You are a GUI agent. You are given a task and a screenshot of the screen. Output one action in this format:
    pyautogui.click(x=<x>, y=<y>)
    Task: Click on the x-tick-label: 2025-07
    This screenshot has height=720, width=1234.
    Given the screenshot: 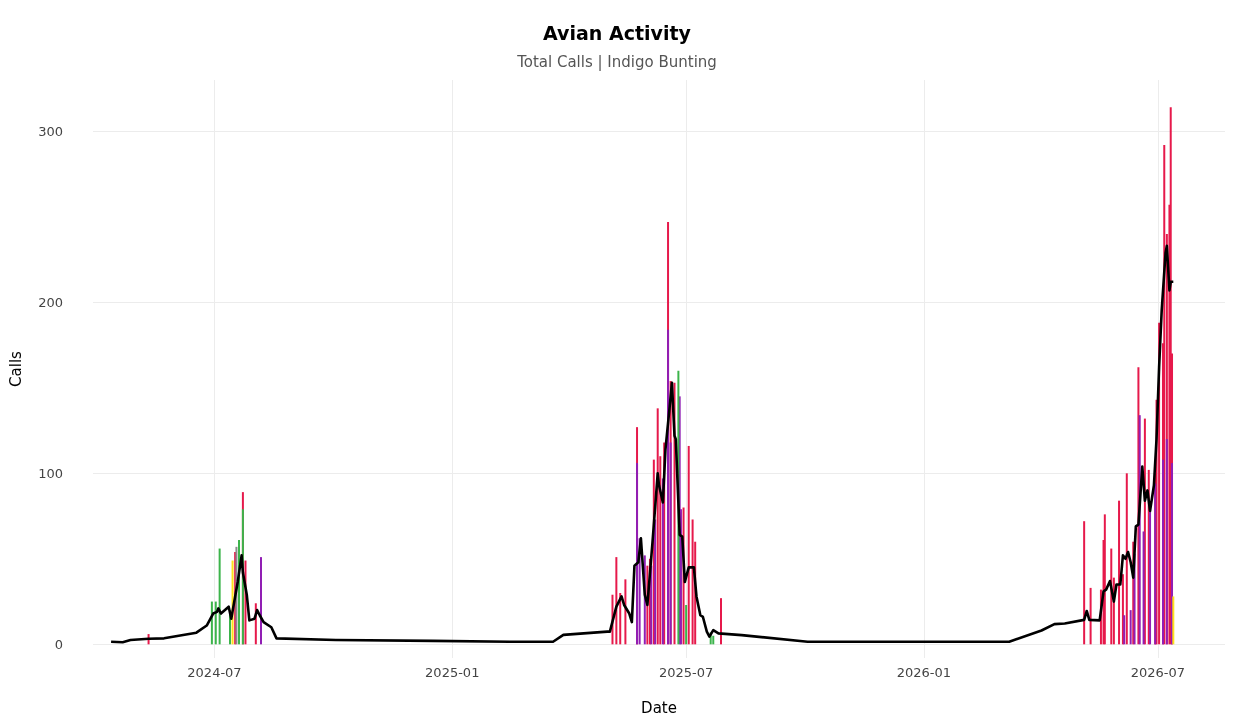 What is the action you would take?
    pyautogui.click(x=686, y=672)
    